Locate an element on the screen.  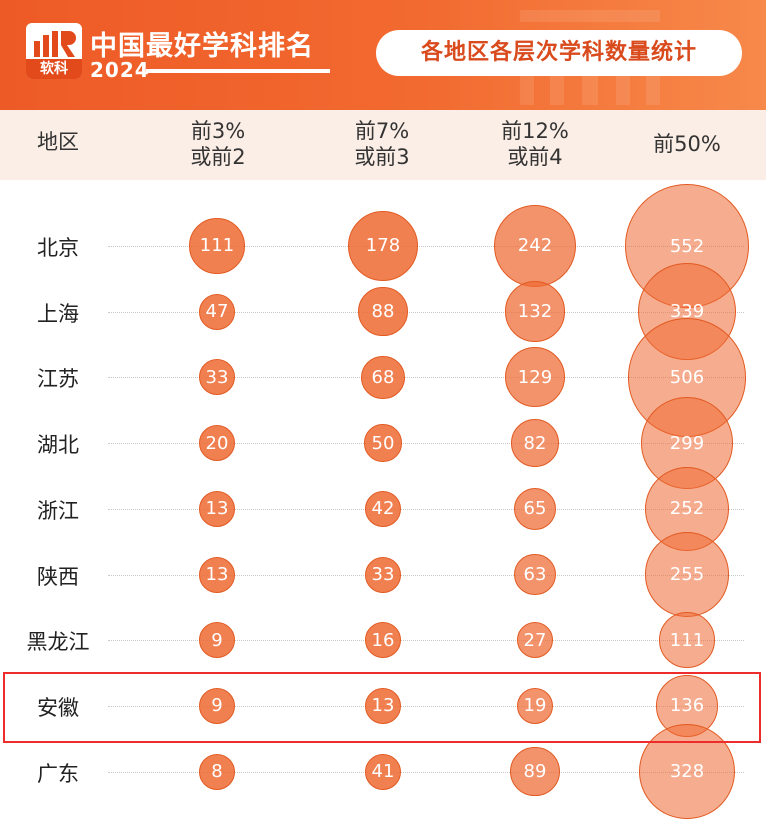
column-header-top3: 前3% 或前2 is located at coordinates (218, 144).